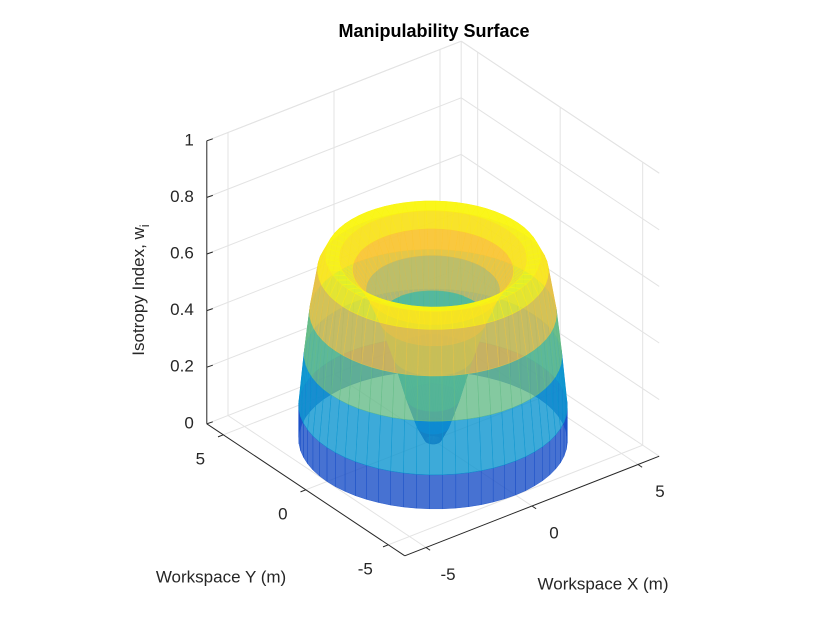 The width and height of the screenshot is (840, 630). I want to click on y-tick-label: 5, so click(200, 458).